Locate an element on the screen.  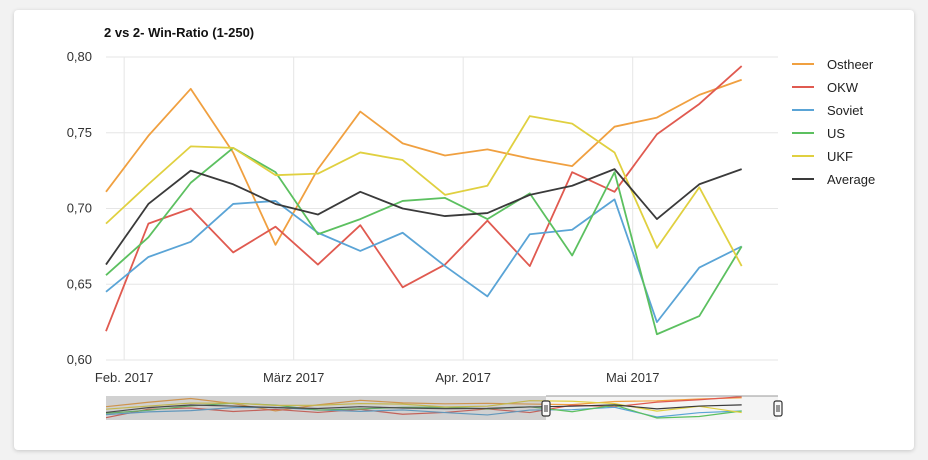
navigator-handle-left is located at coordinates (546, 408).